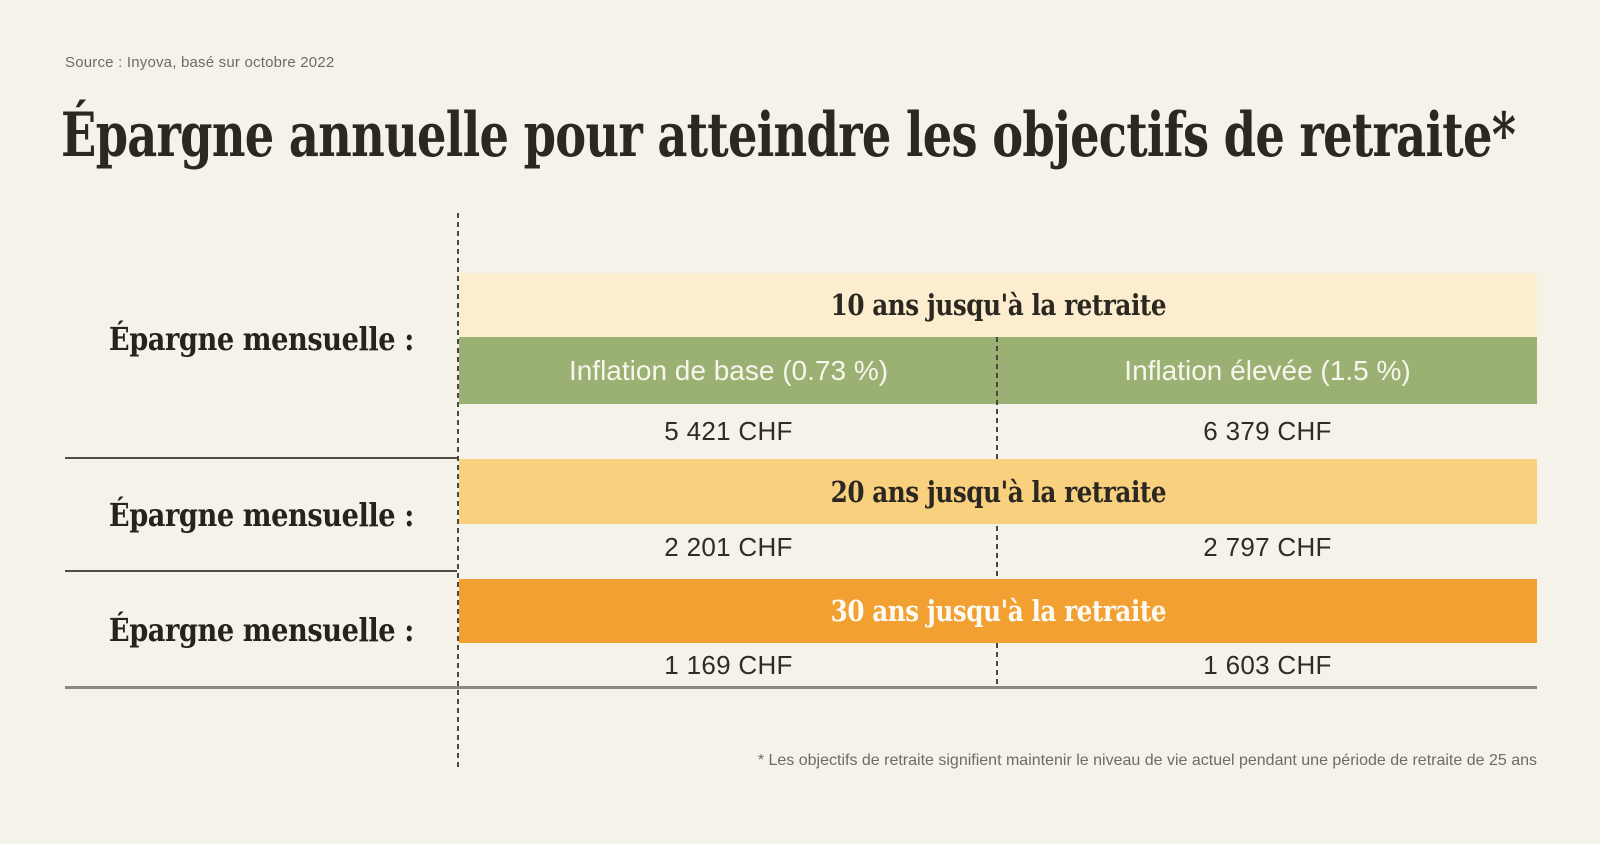 The width and height of the screenshot is (1600, 844). I want to click on value-30y-high: 1 603 CHF, so click(1267, 664).